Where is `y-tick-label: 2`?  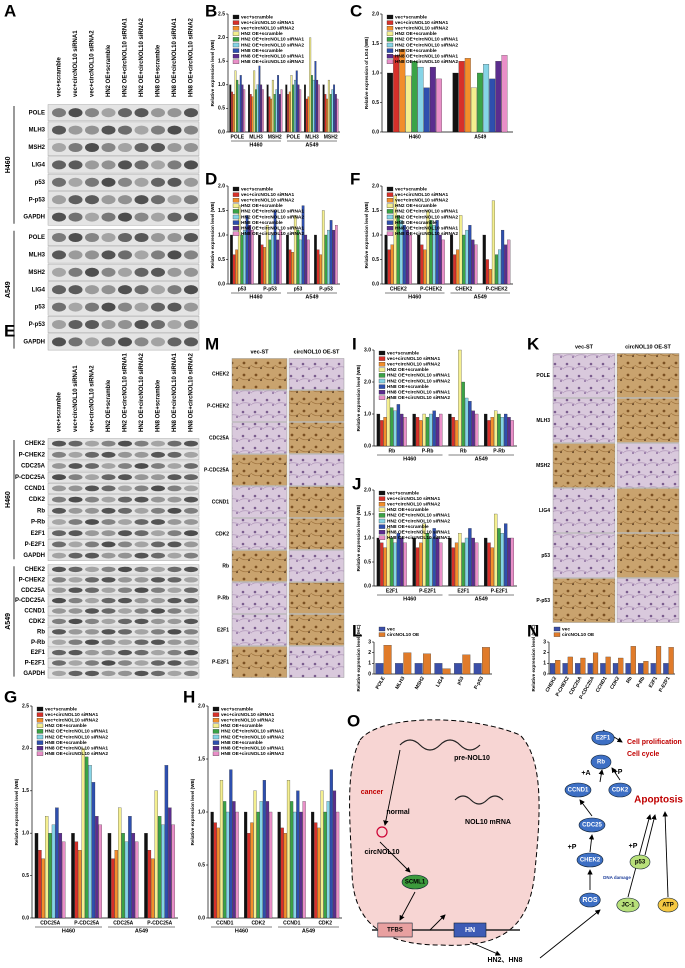 y-tick-label: 2 is located at coordinates (369, 653).